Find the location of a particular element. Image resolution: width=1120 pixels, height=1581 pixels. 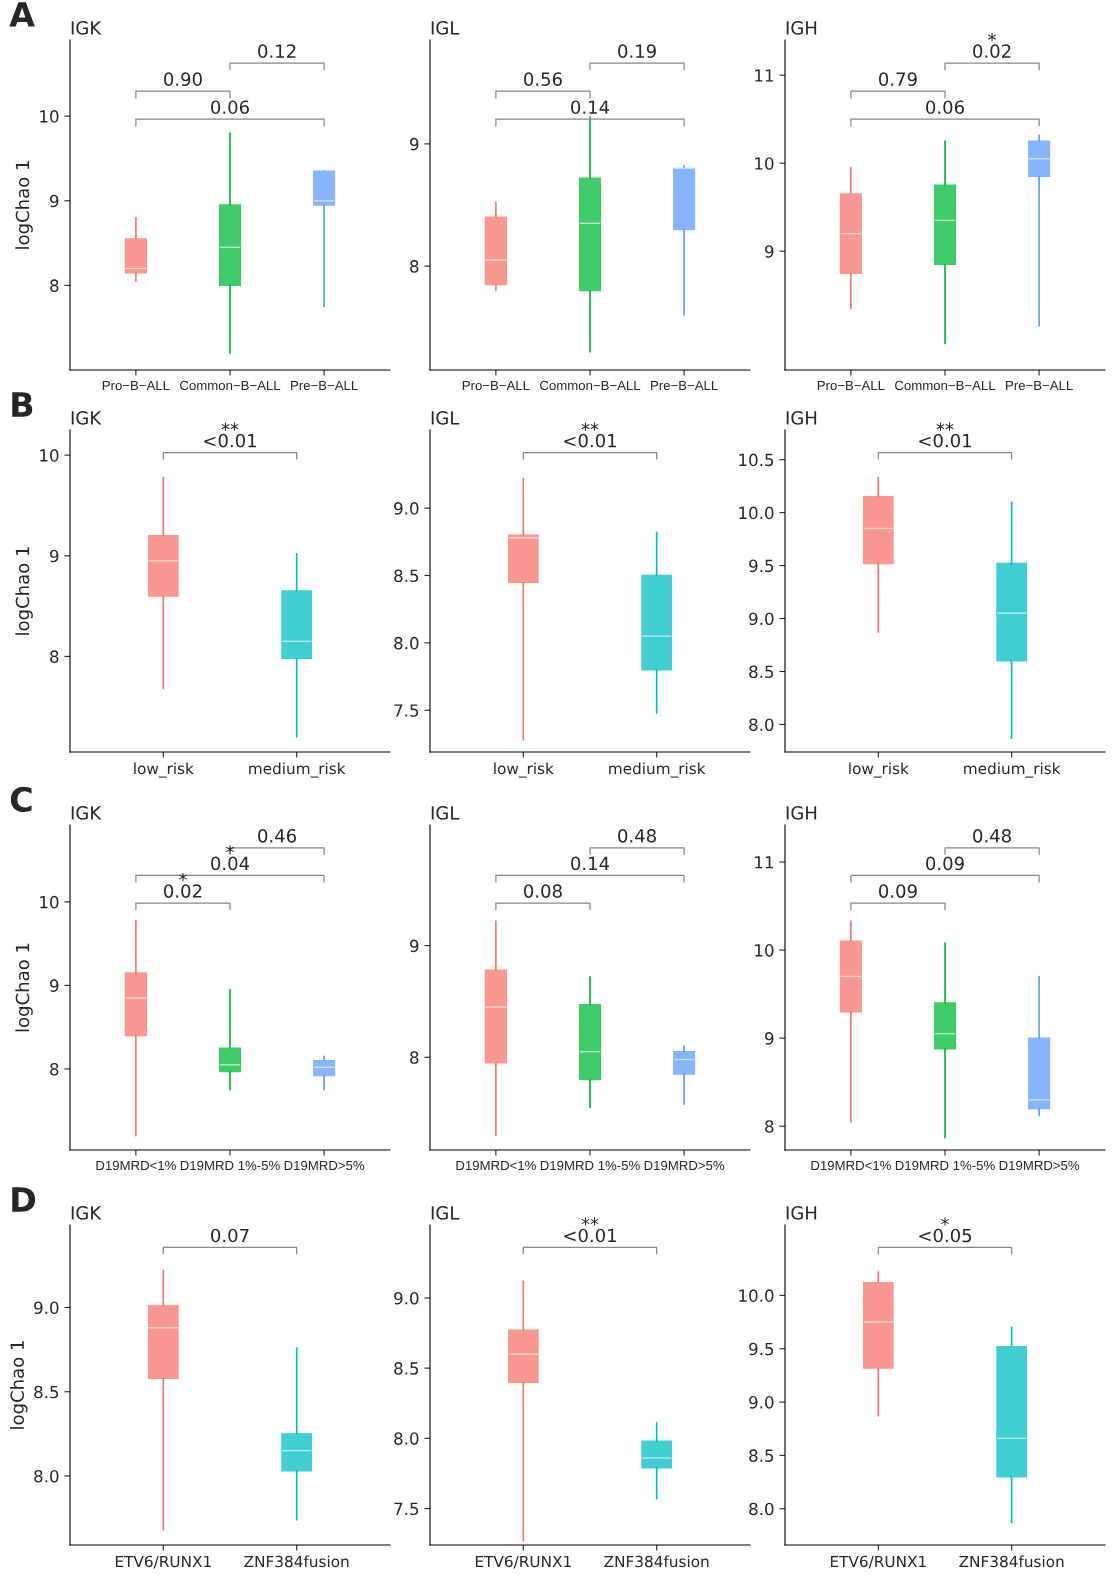

annotation: 0.90 is located at coordinates (183, 79).